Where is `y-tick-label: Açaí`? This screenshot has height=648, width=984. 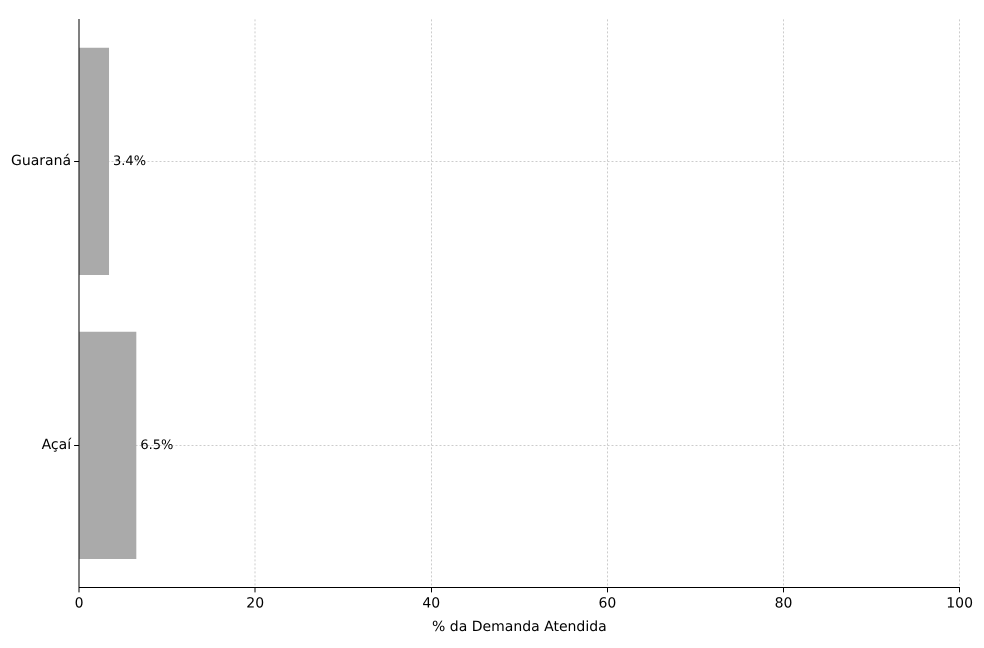
y-tick-label: Açaí is located at coordinates (57, 445).